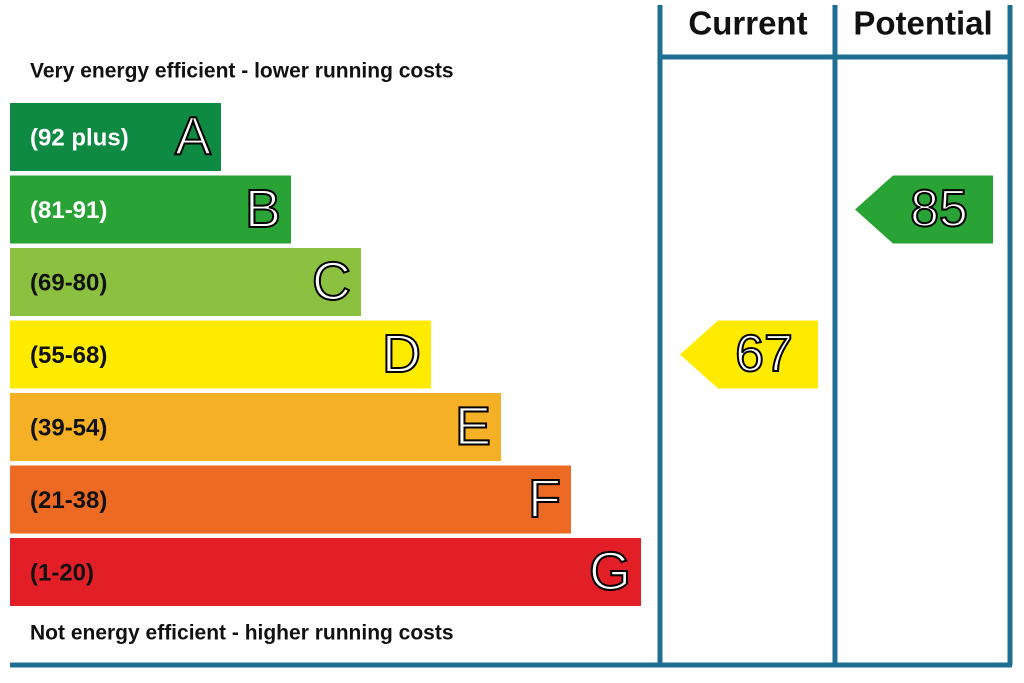 This screenshot has width=1024, height=683. What do you see at coordinates (68, 500) in the screenshot?
I see `band-range: (21-38)` at bounding box center [68, 500].